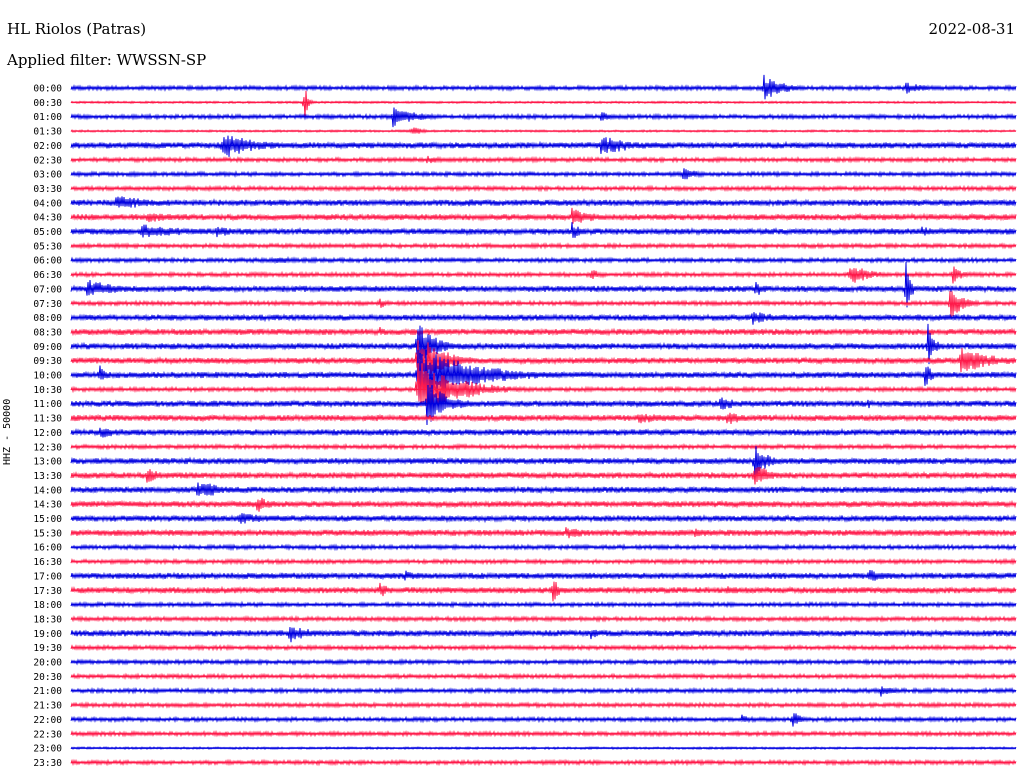  What do you see at coordinates (47, 763) in the screenshot?
I see `time-label: 23:30` at bounding box center [47, 763].